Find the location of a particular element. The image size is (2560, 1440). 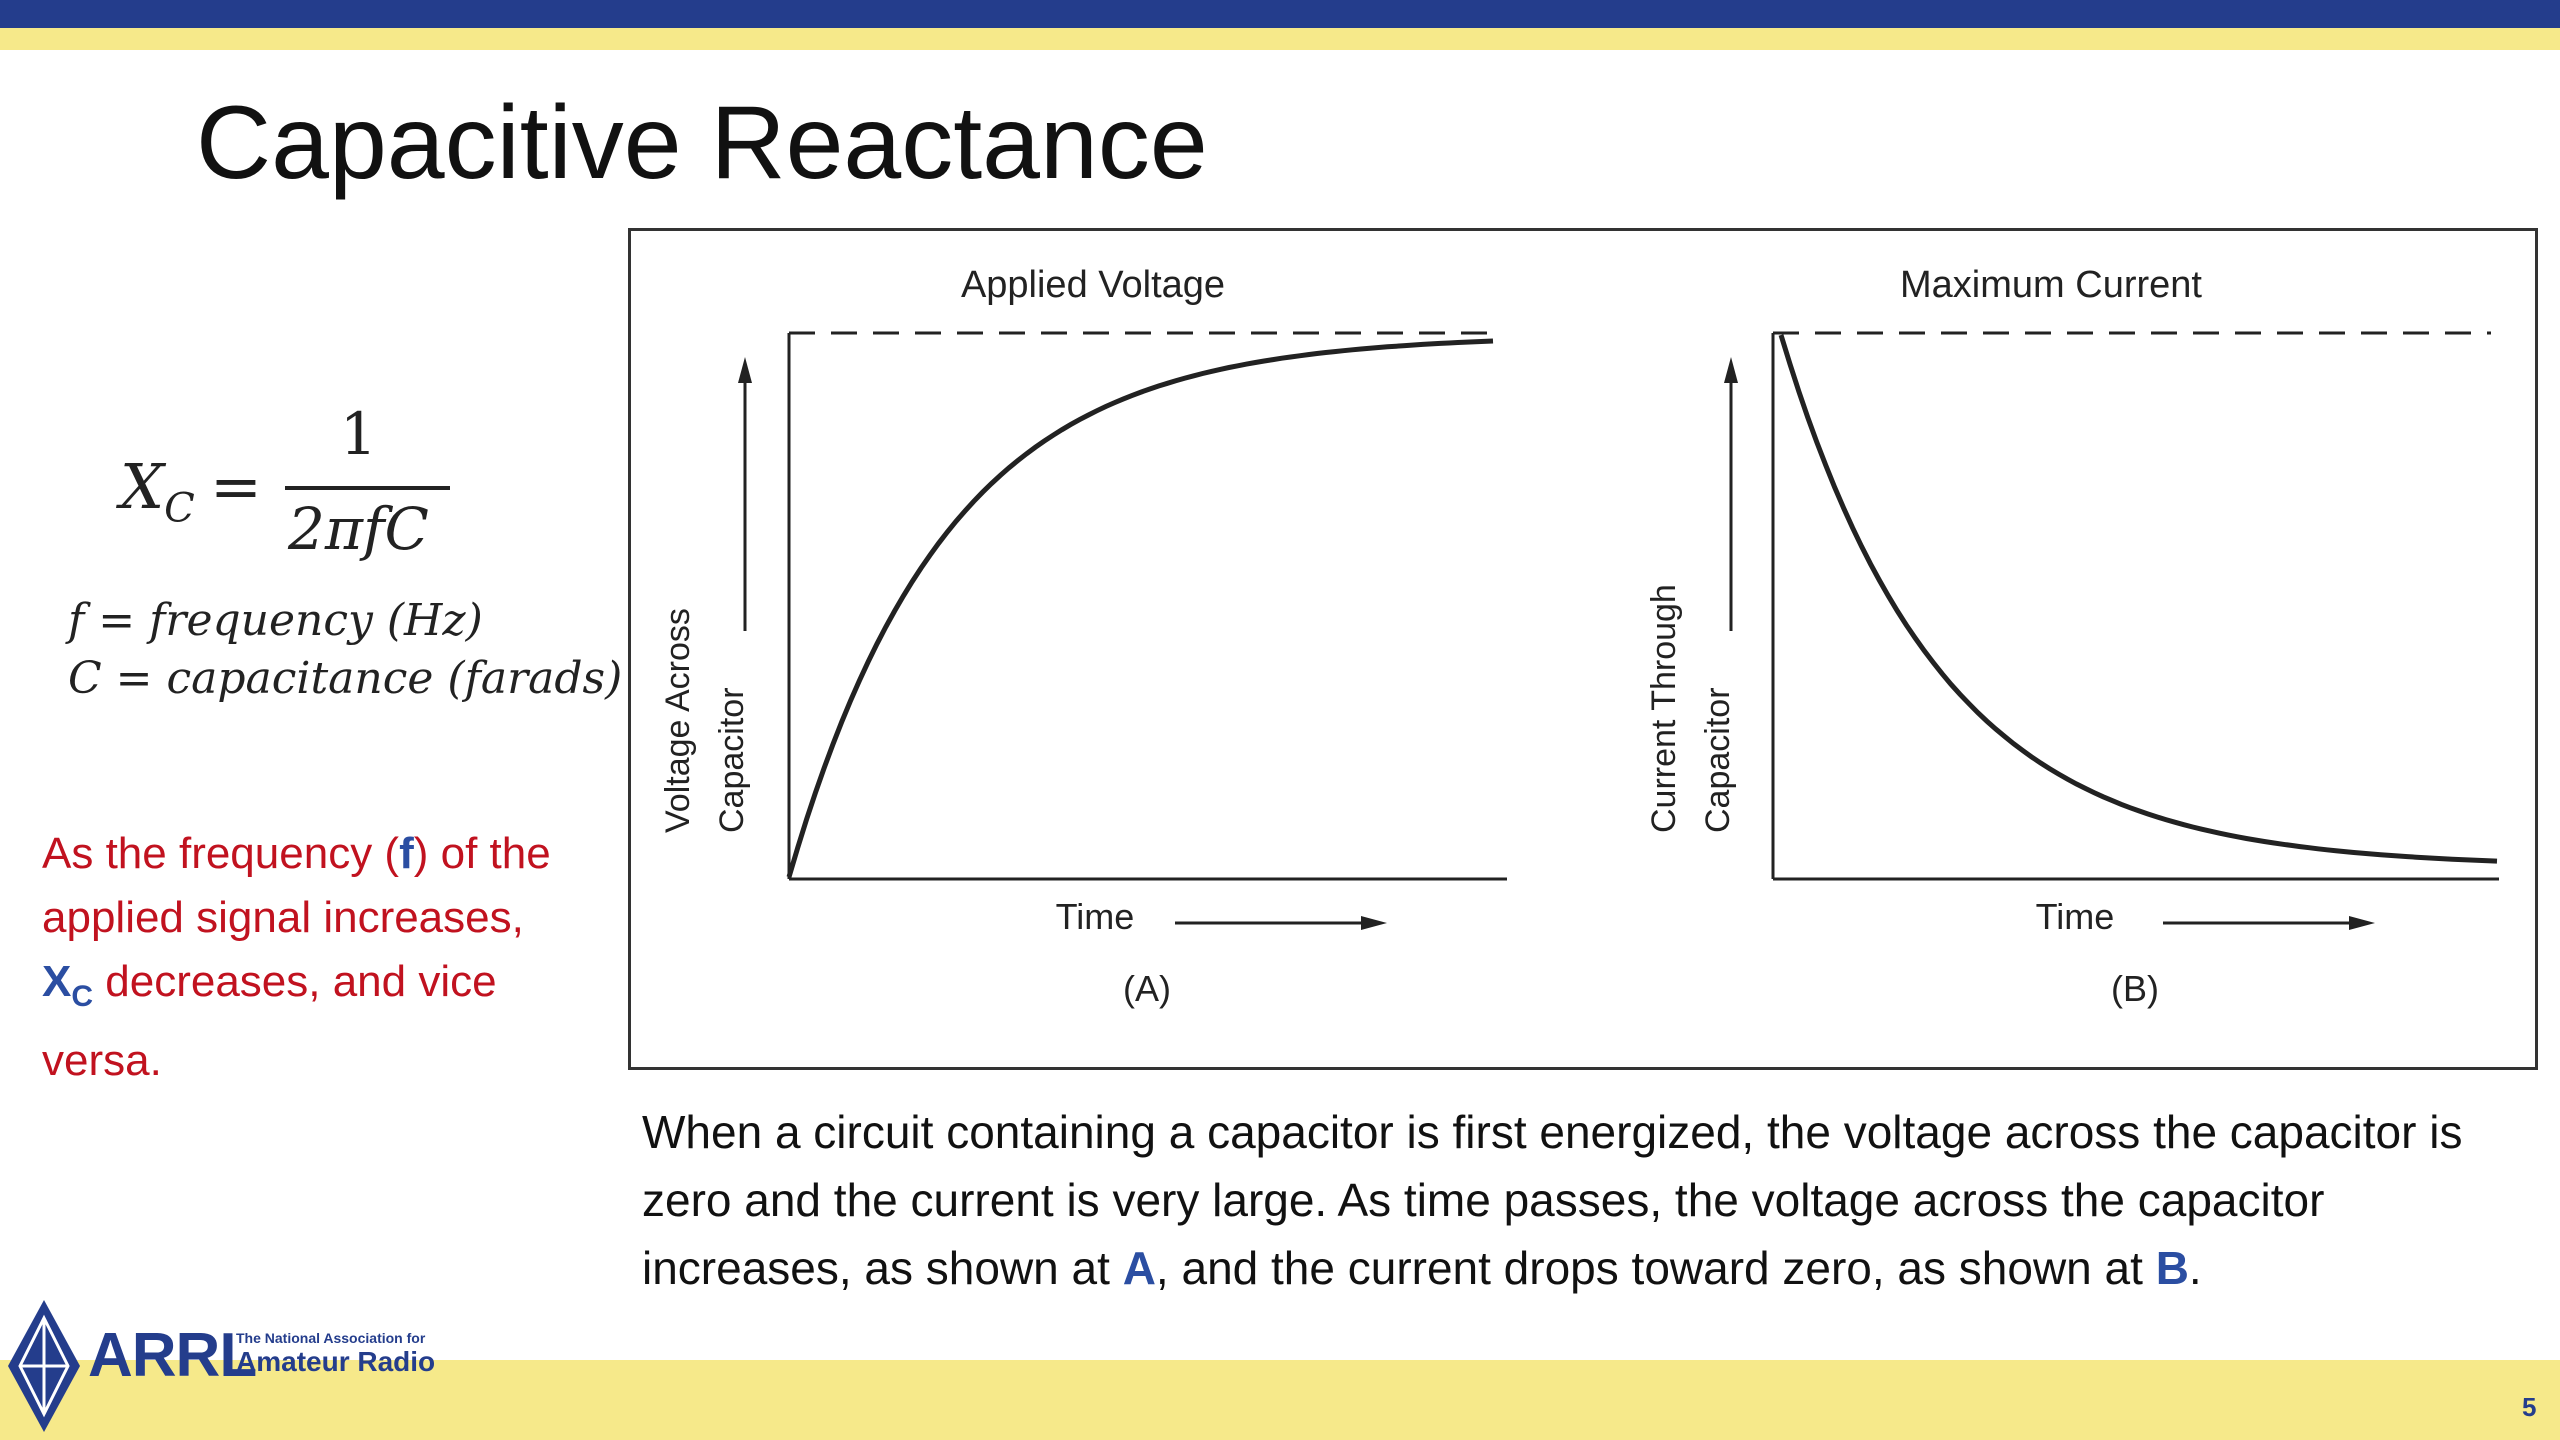

footer-band is located at coordinates (1280, 1400).